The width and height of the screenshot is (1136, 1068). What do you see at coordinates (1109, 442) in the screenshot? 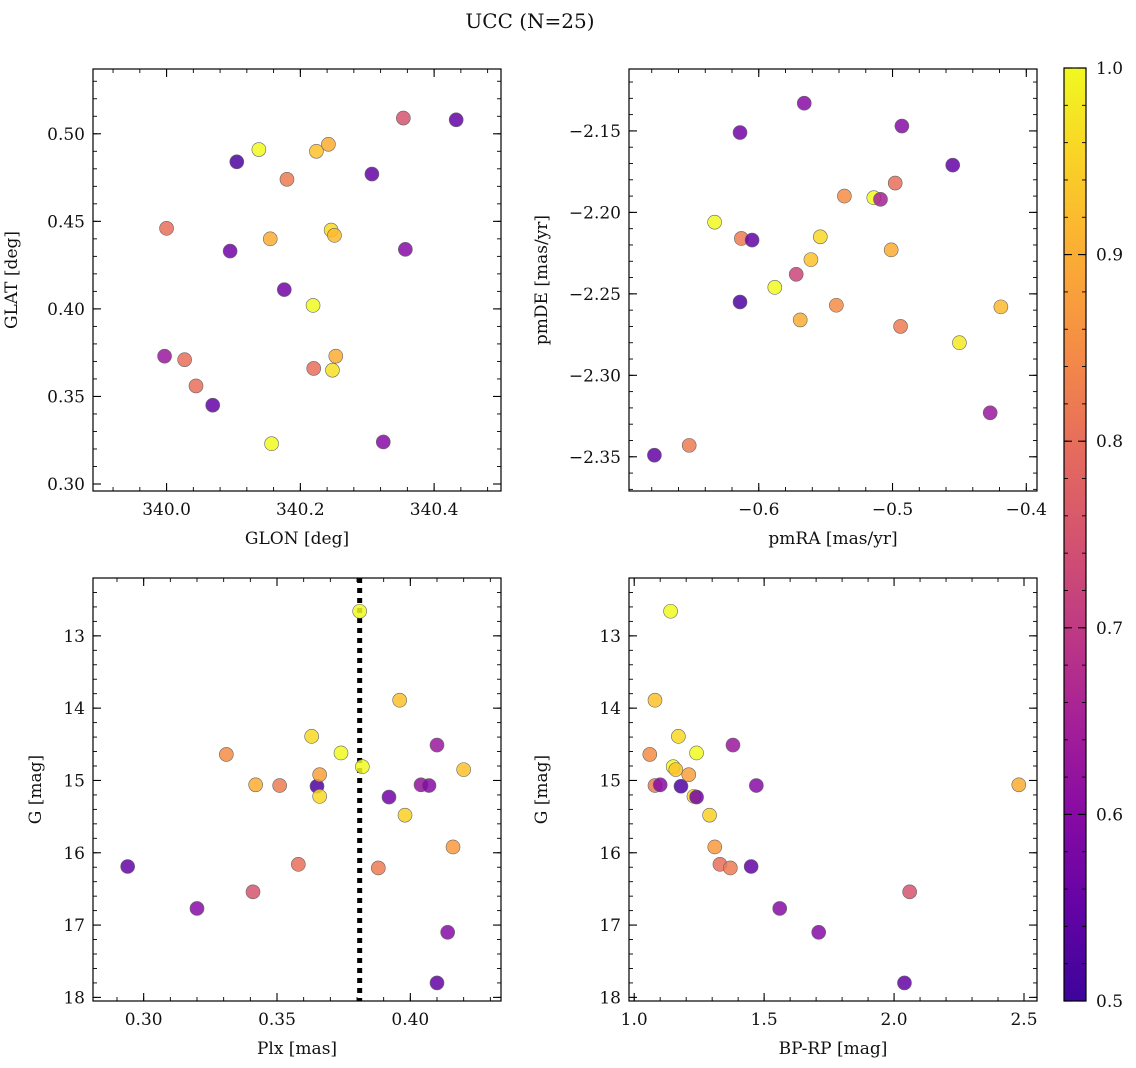
I see `colorbar-tick-label: 0.8` at bounding box center [1109, 442].